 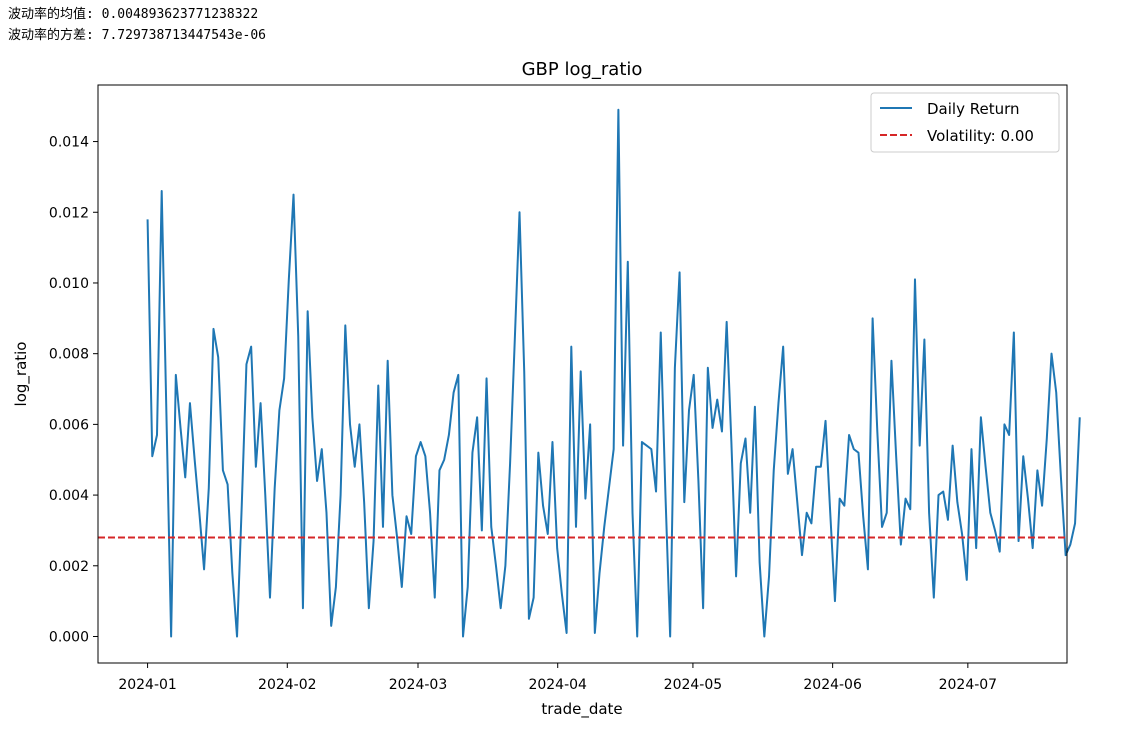 What do you see at coordinates (557, 685) in the screenshot?
I see `x-tick-label: 2024-04` at bounding box center [557, 685].